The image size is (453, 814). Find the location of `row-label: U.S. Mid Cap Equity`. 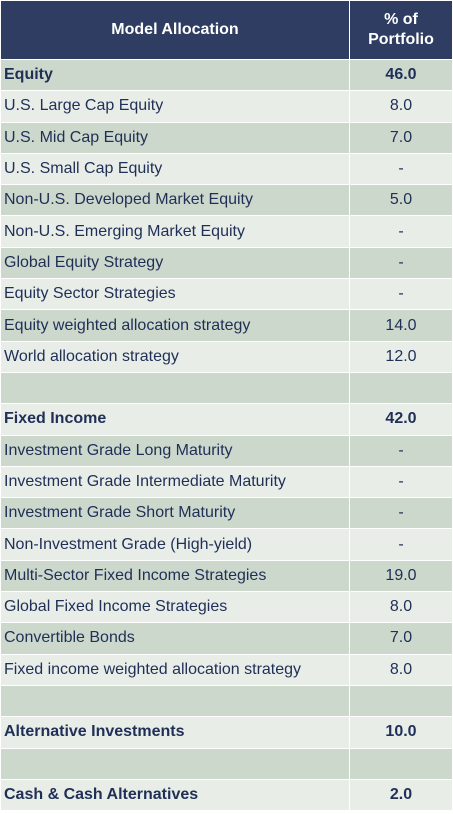

row-label: U.S. Mid Cap Equity is located at coordinates (175, 137).